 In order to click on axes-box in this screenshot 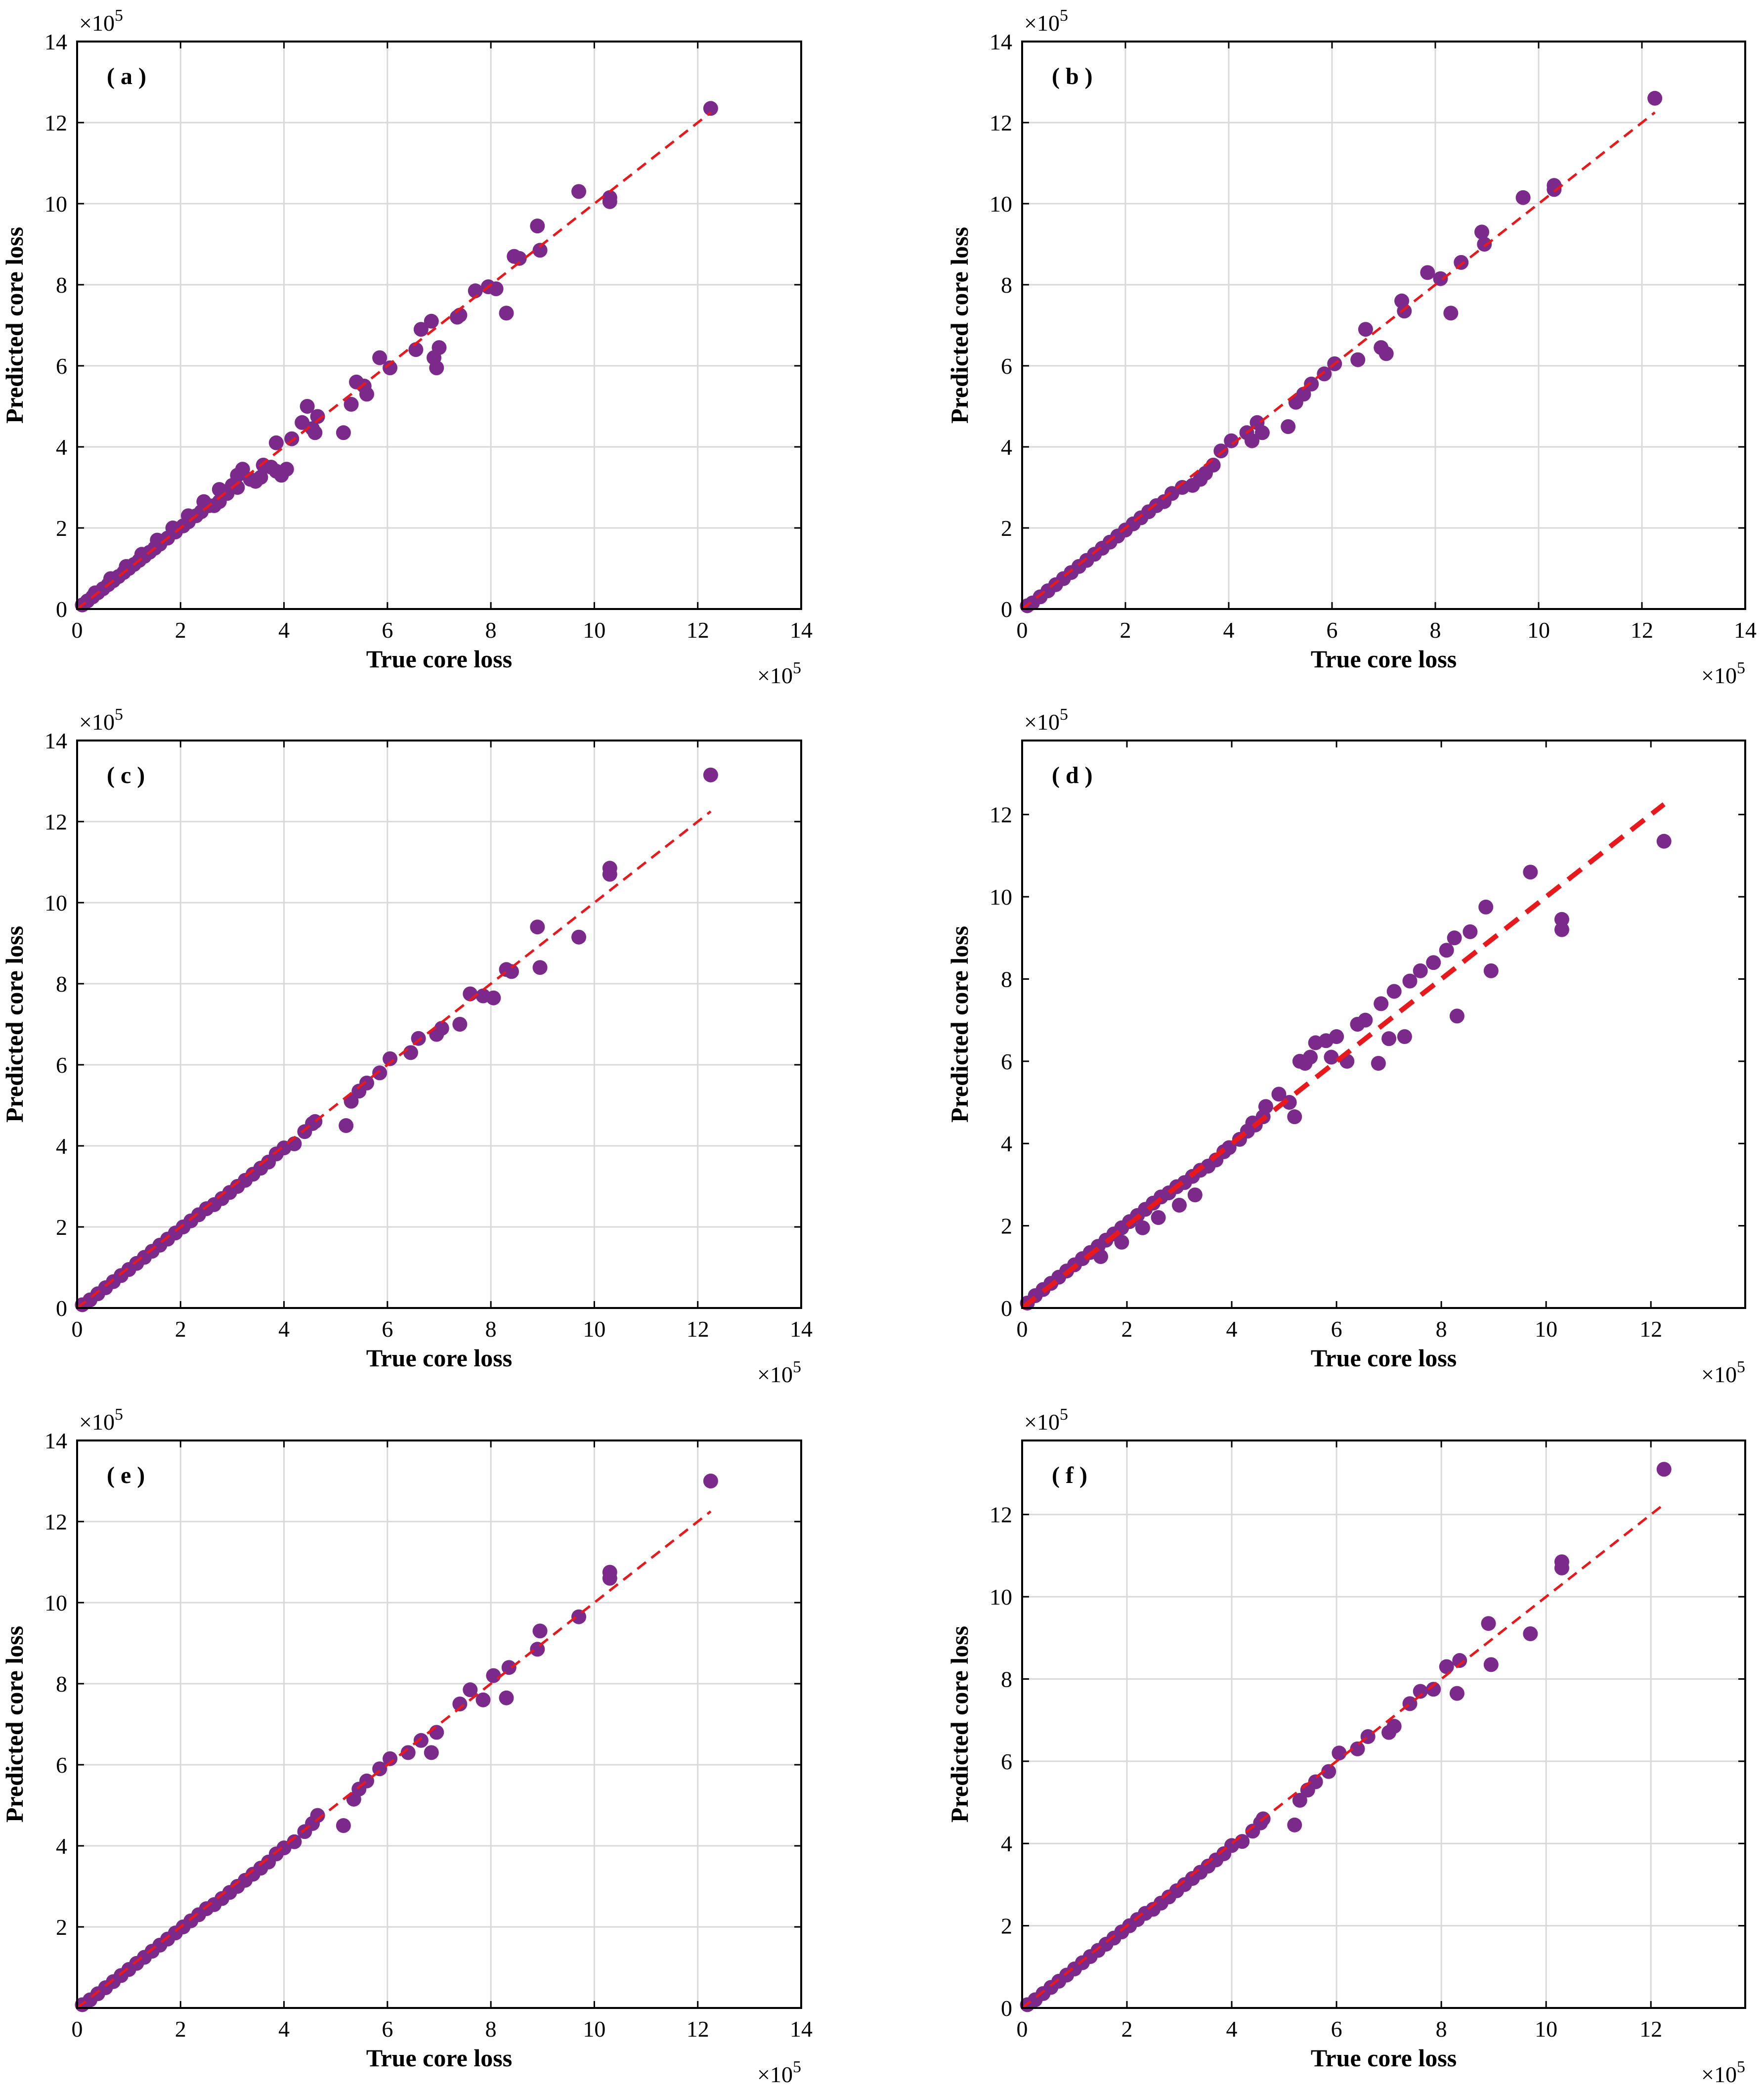, I will do `click(439, 325)`.